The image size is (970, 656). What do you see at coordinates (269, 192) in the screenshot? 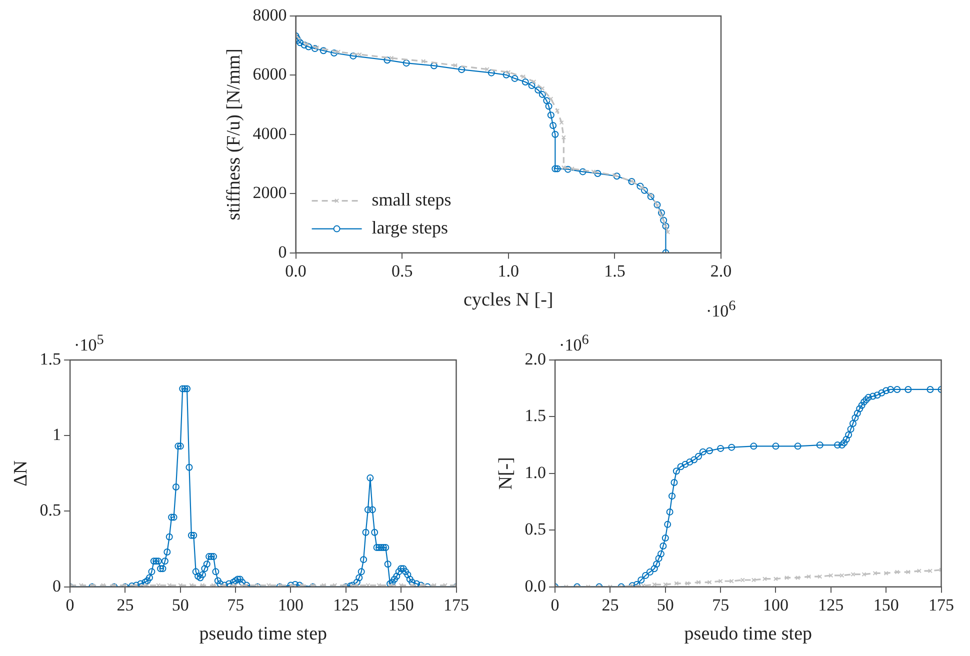
I see `y-tick-label: 2000` at bounding box center [269, 192].